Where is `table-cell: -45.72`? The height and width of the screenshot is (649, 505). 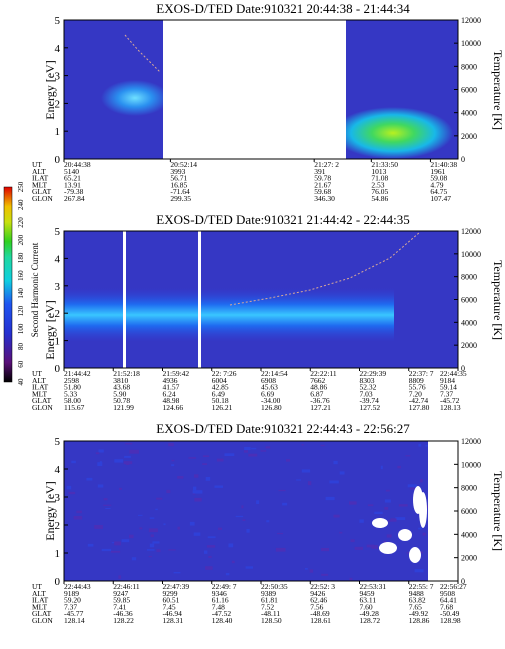 table-cell: -45.72 is located at coordinates (450, 400).